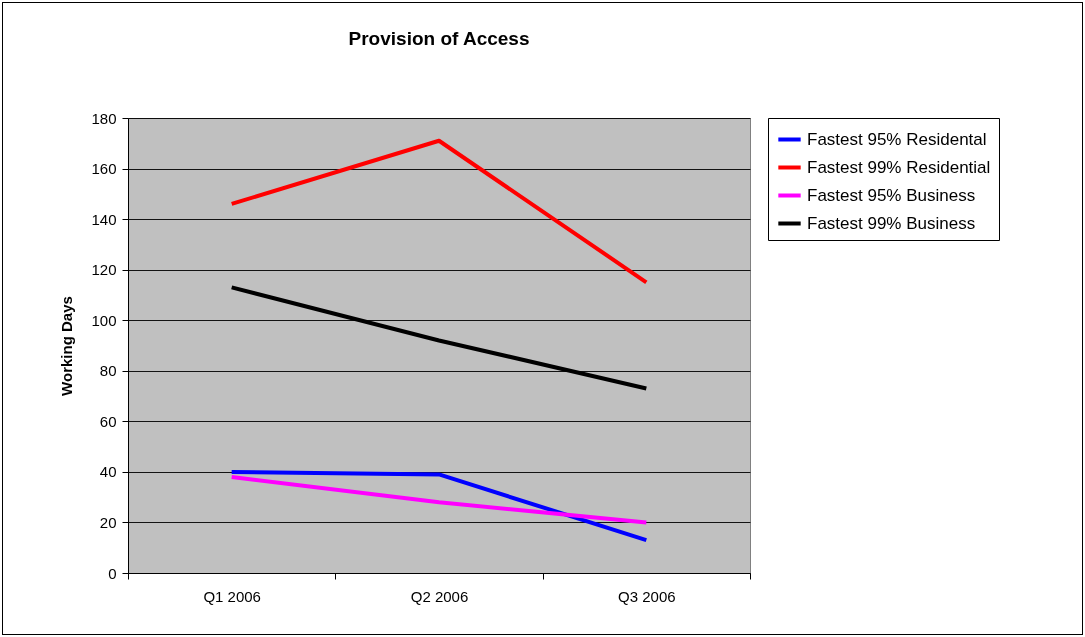 Image resolution: width=1085 pixels, height=637 pixels. Describe the element at coordinates (439, 38) in the screenshot. I see `chart-title: Provision of Access` at that location.